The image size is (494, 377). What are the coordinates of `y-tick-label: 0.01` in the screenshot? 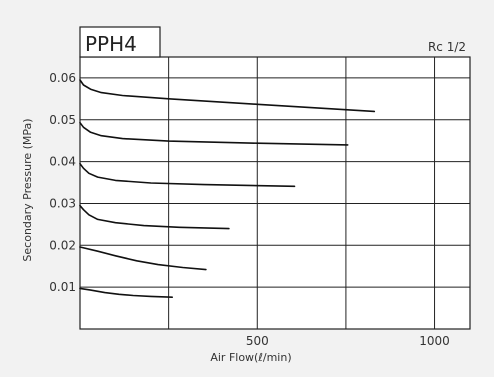 It's located at (62, 287).